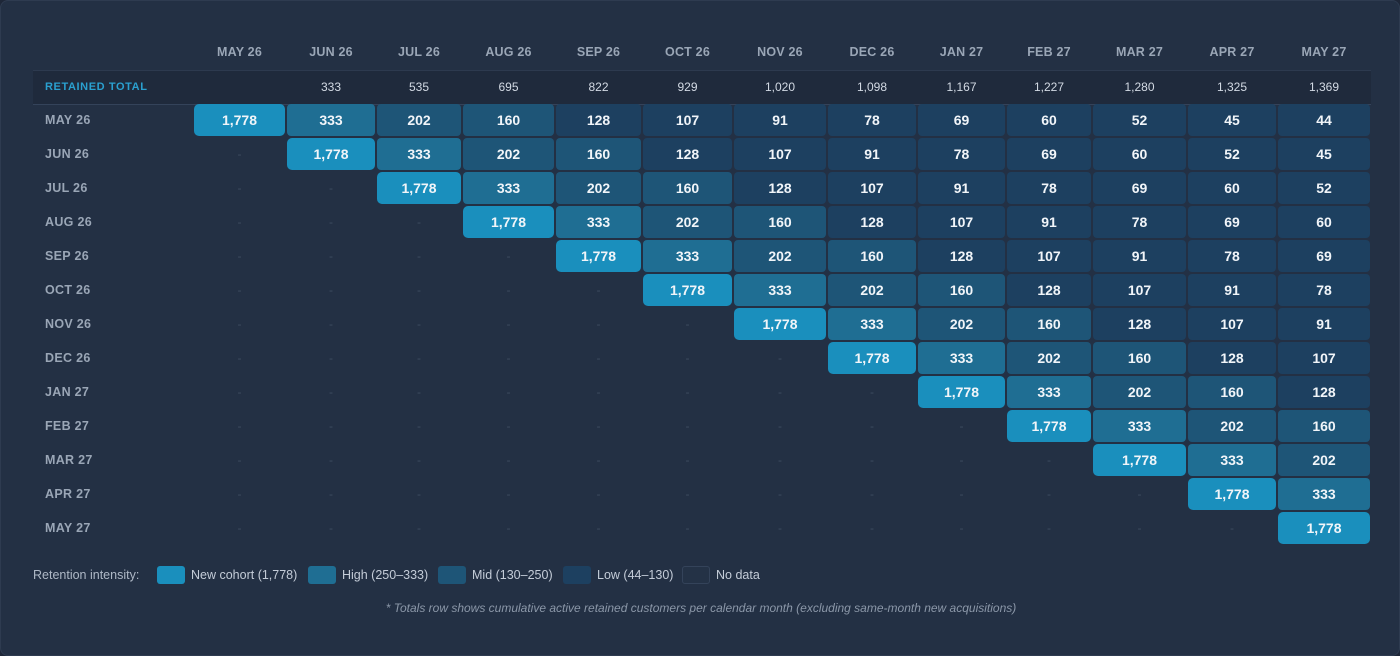 This screenshot has width=1400, height=656. Describe the element at coordinates (1232, 87) in the screenshot. I see `total-value: 1,325` at that location.